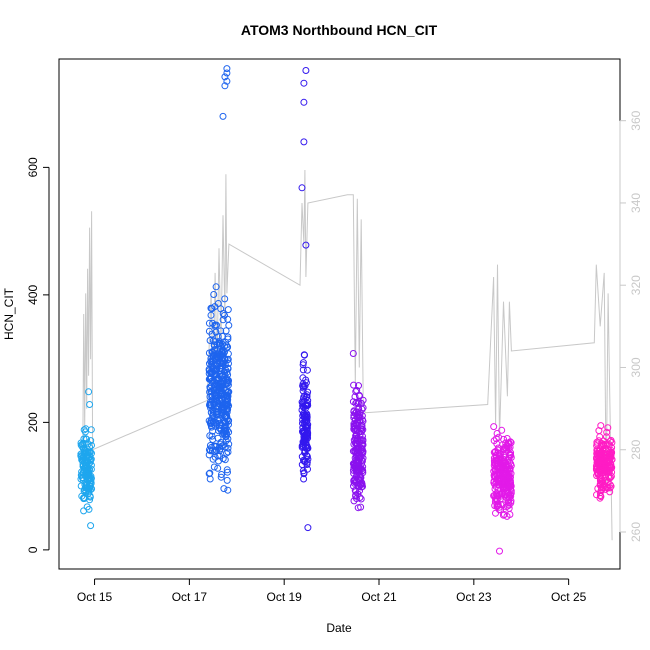  Describe the element at coordinates (332, 591) in the screenshot. I see `x-axis: Oct 15 Oct 17 Oct 19 Oct 21 Oct 23 Oct 25` at that location.